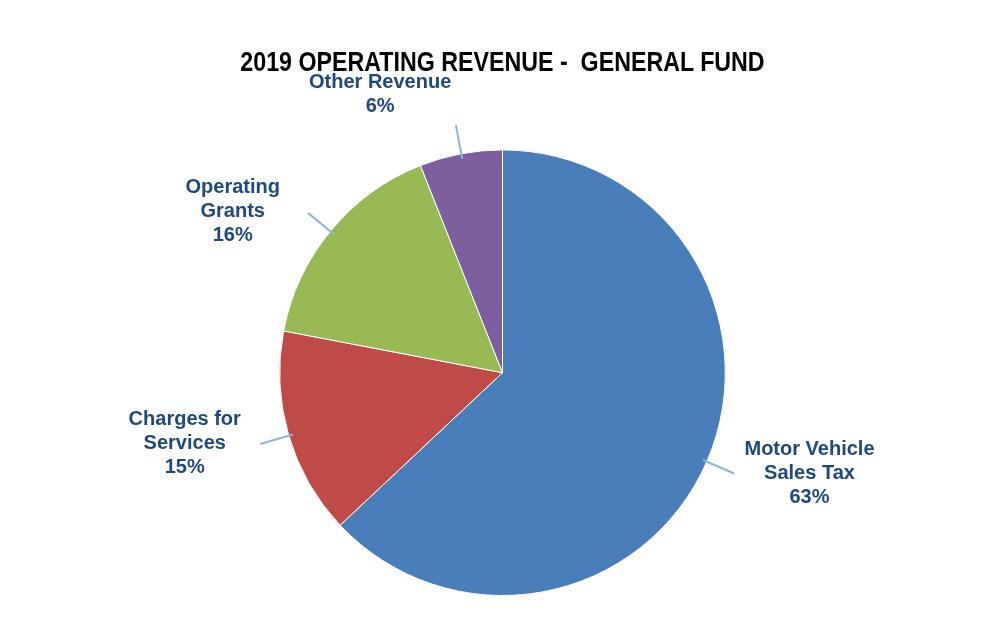  Describe the element at coordinates (185, 429) in the screenshot. I see `slice-label: Charges for Services` at that location.